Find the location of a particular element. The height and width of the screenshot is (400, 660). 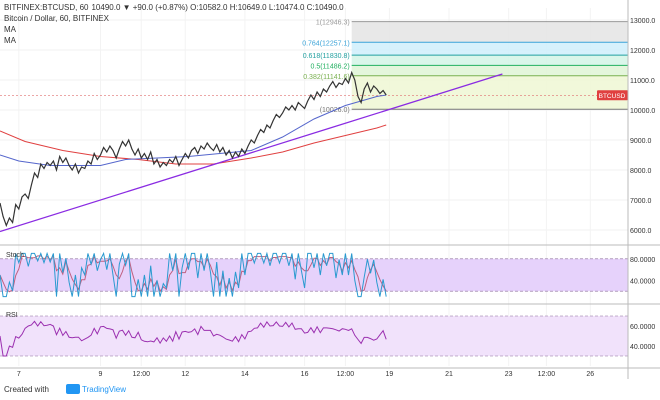

price-tag is located at coordinates (612, 95).